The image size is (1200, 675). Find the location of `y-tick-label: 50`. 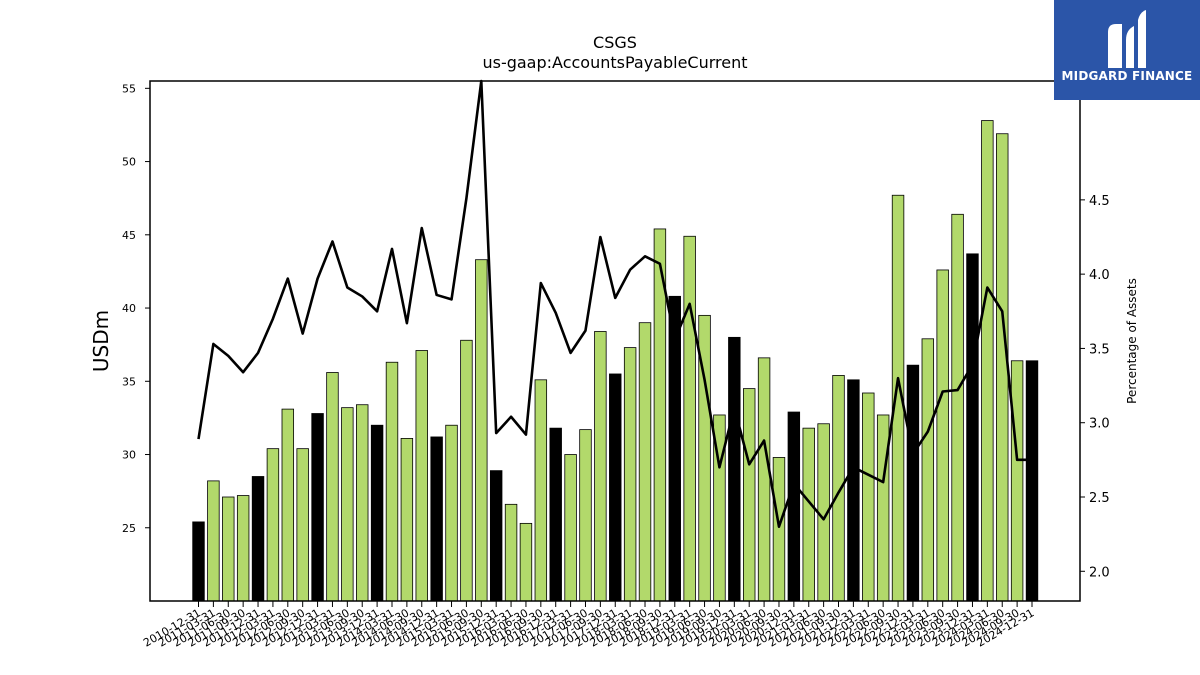

y-tick-label: 50 is located at coordinates (129, 162).